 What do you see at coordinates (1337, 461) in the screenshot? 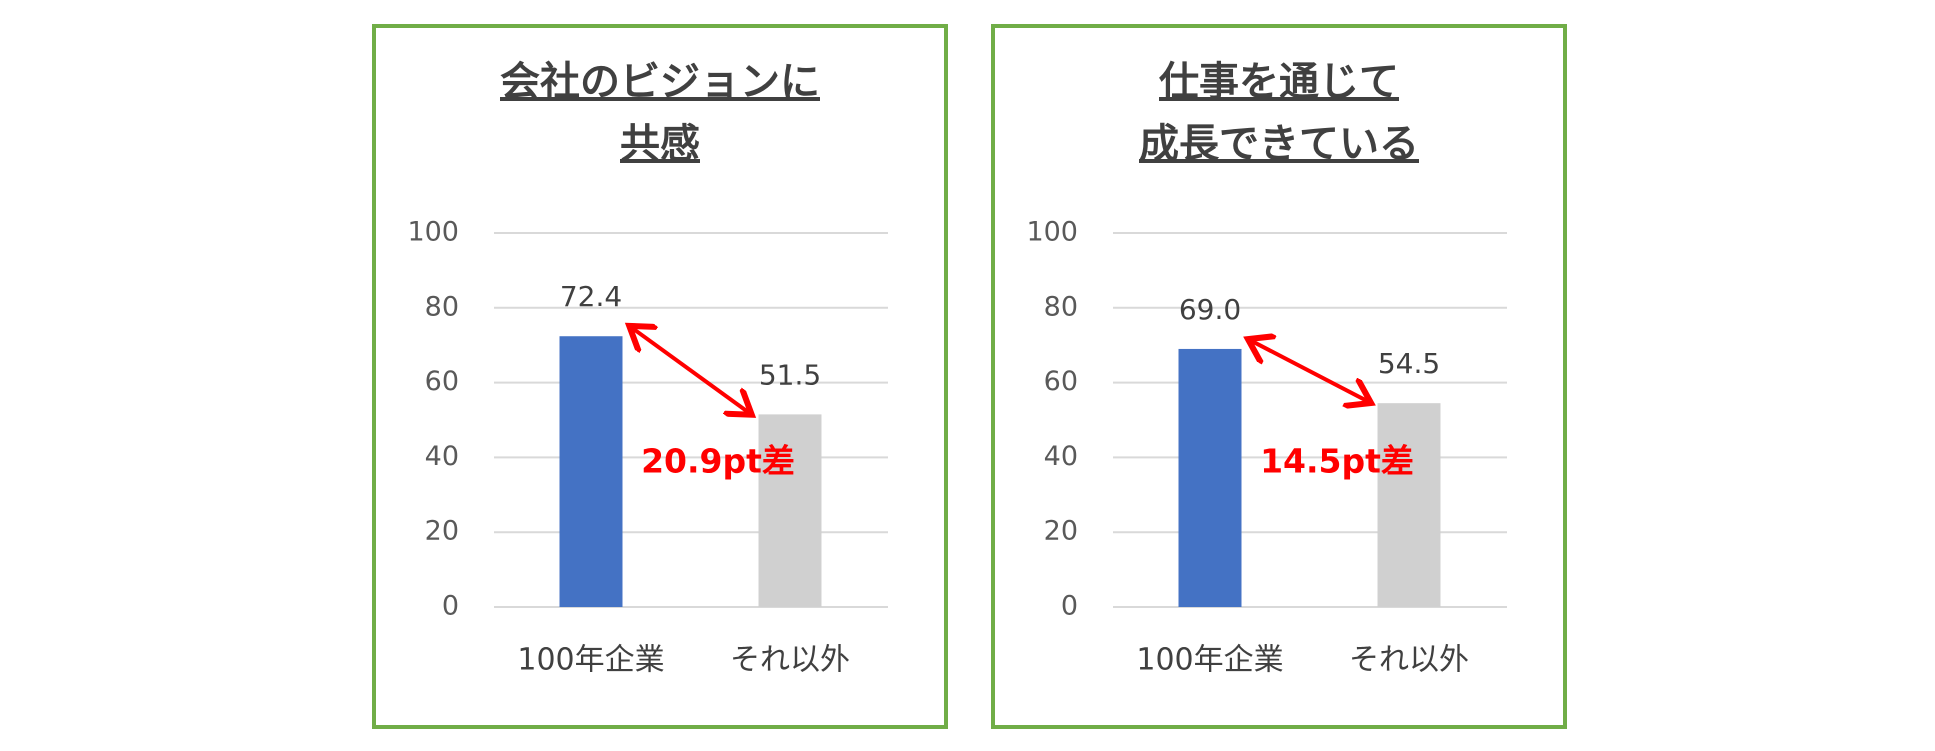
I see `annotation: 14.5pt差` at bounding box center [1337, 461].